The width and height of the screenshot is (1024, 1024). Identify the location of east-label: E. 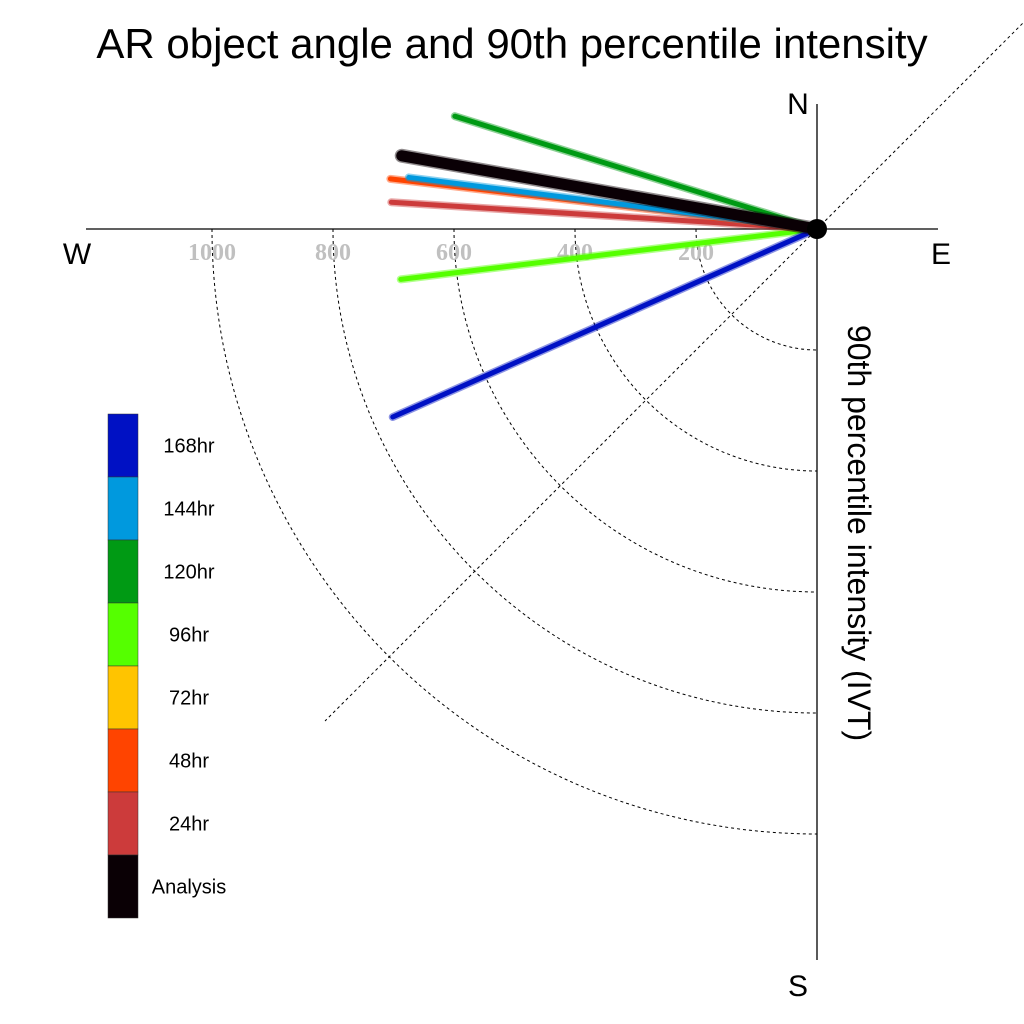
(941, 254).